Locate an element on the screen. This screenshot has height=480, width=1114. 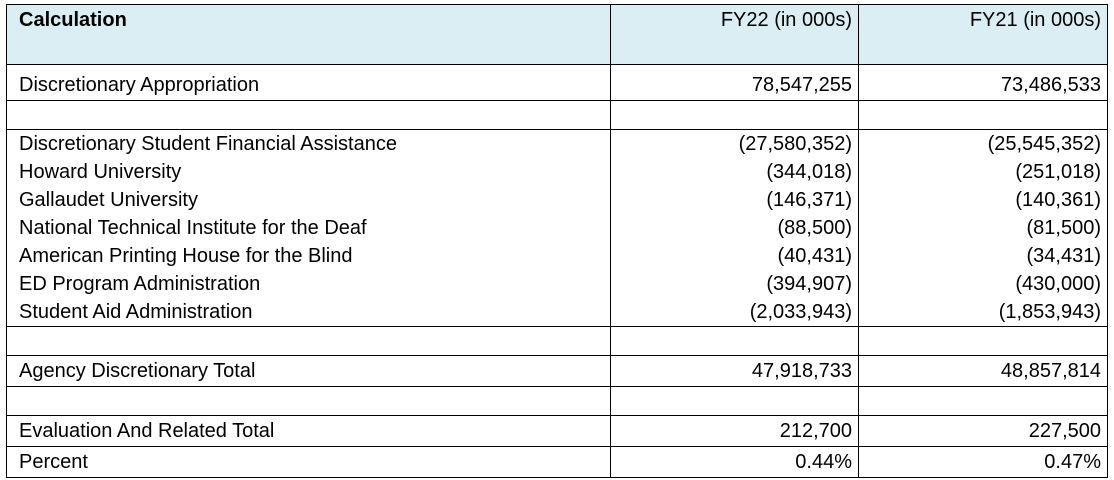
percent-label: Percent is located at coordinates (308, 462).